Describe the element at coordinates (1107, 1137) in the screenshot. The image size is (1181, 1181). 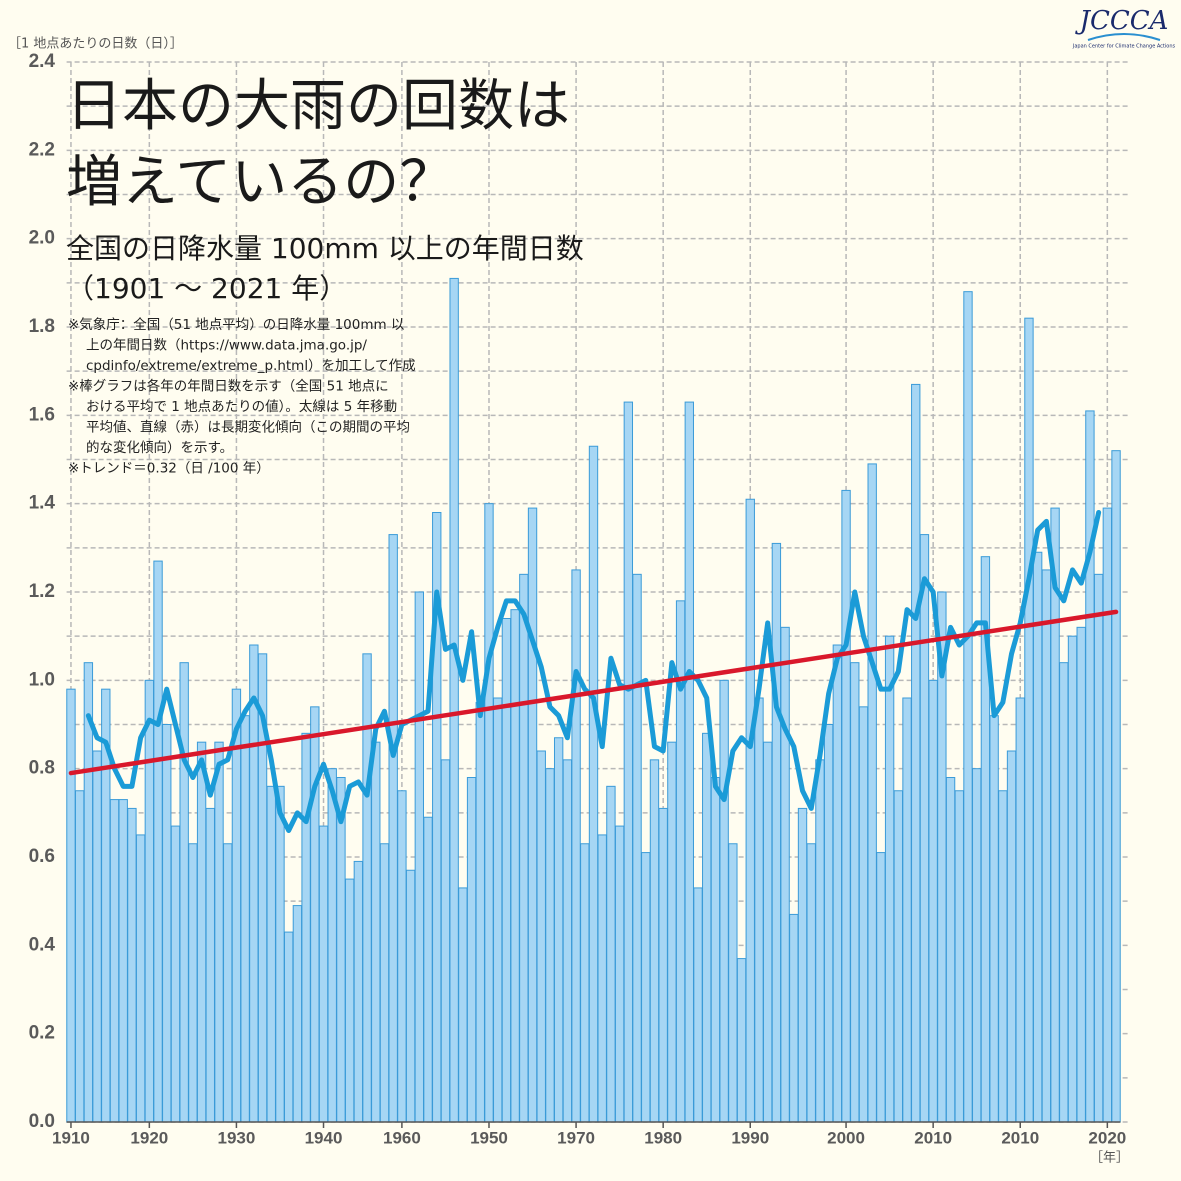
I see `x-tick-label: 2020` at that location.